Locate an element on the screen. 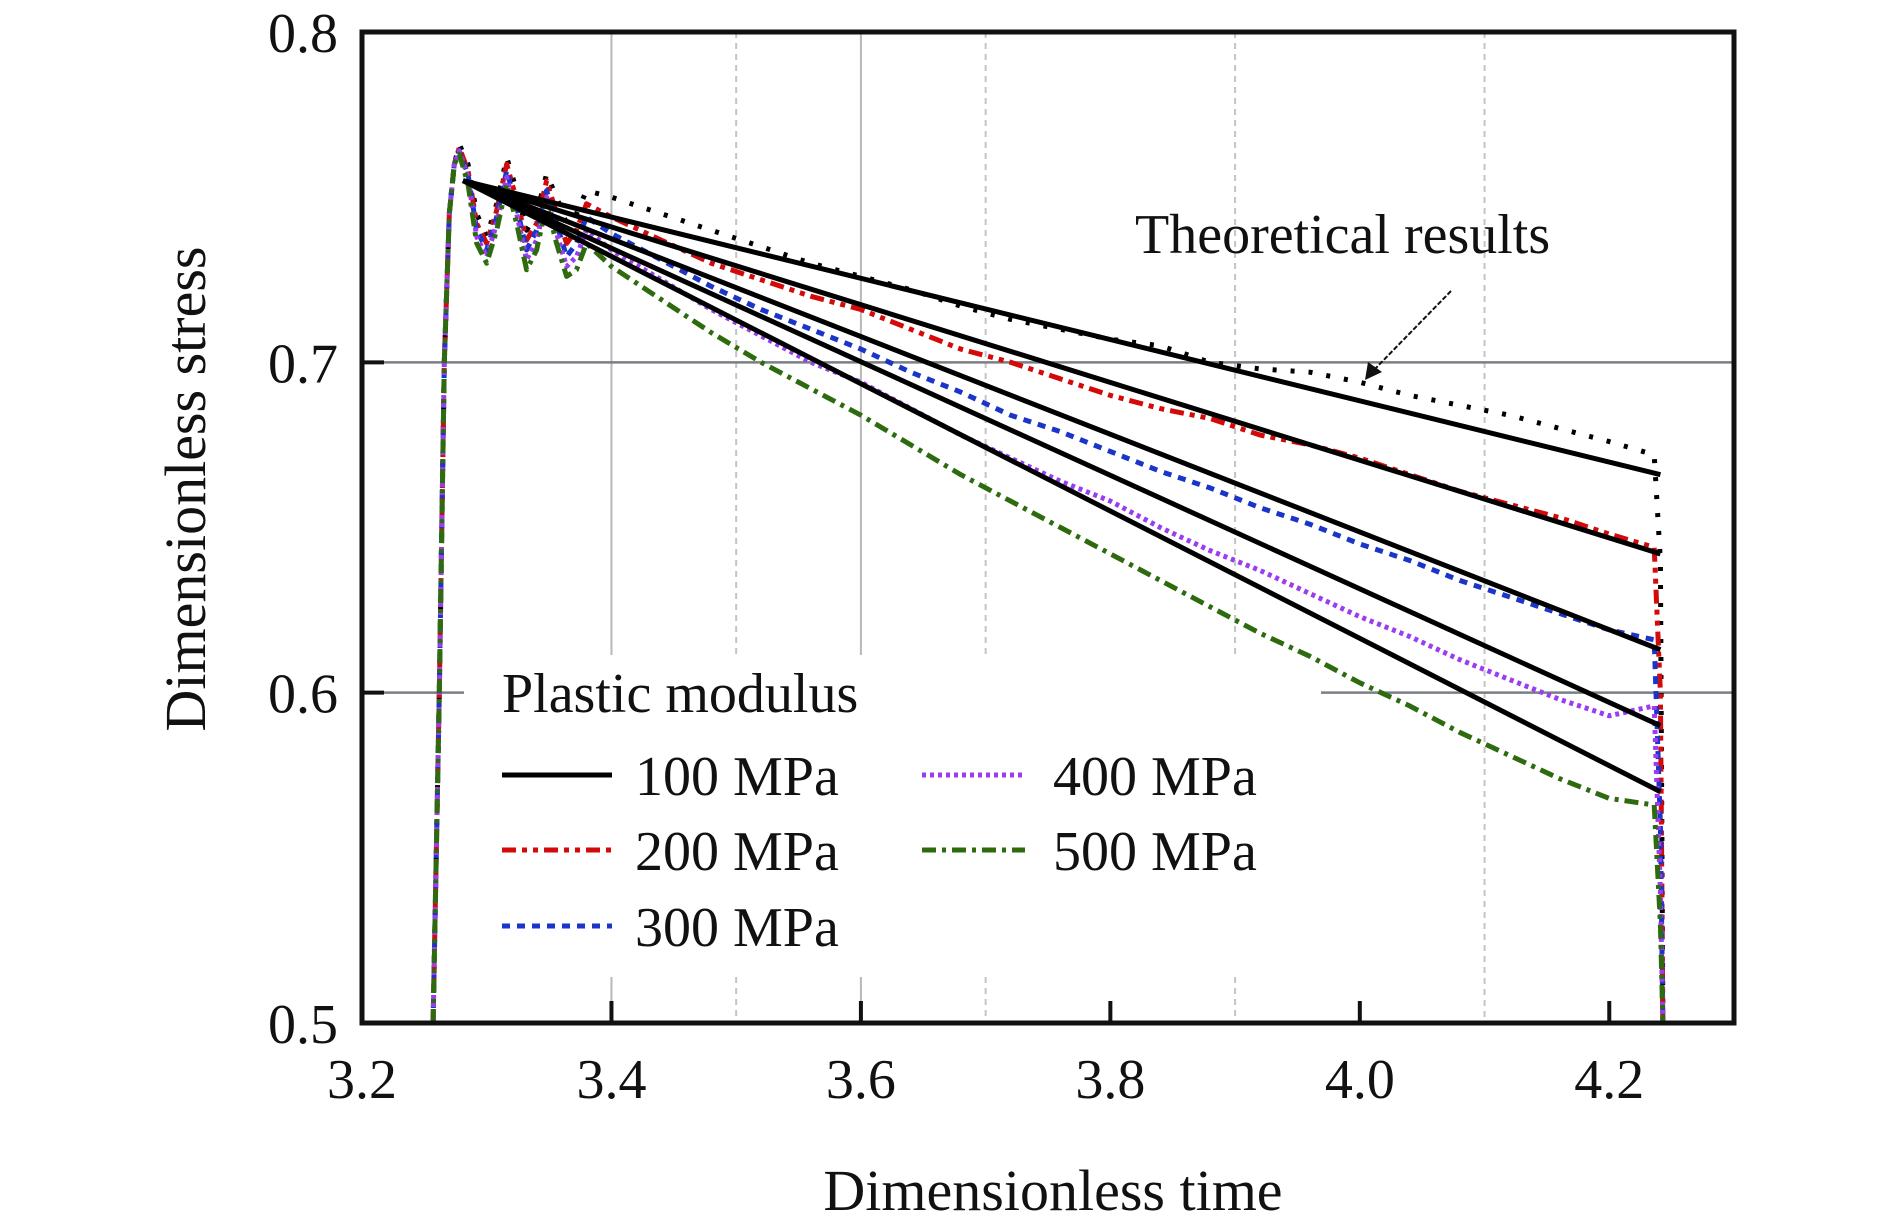  legend-label: 400 MPa is located at coordinates (1155, 777).